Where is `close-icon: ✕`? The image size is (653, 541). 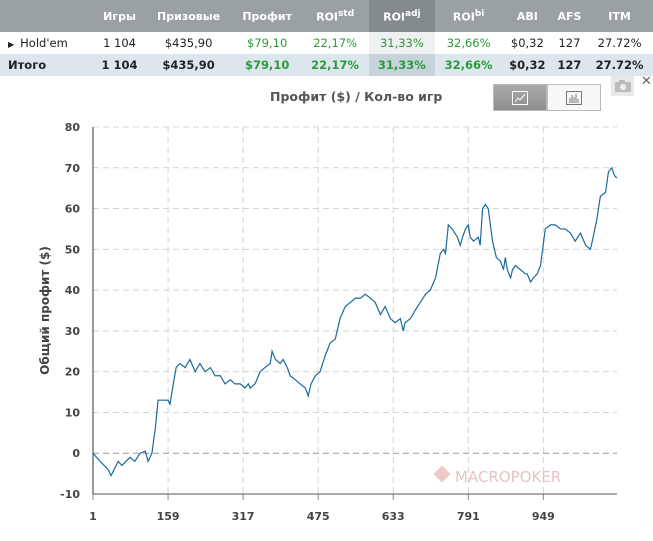
close-icon: ✕ is located at coordinates (646, 81).